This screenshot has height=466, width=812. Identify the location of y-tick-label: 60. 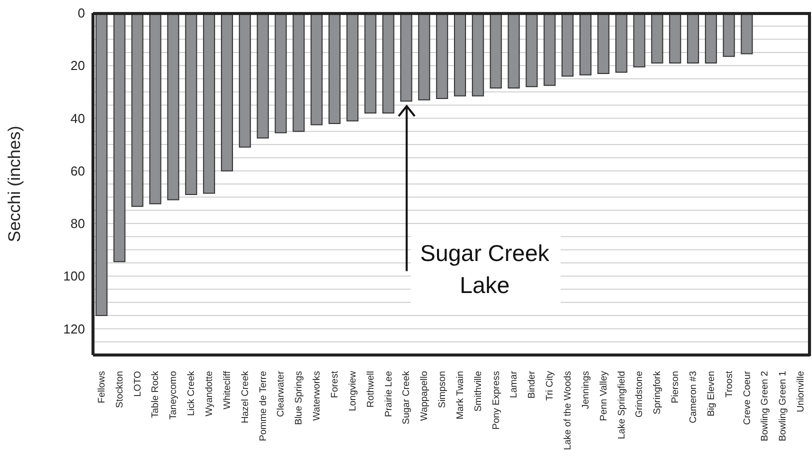
(77, 170).